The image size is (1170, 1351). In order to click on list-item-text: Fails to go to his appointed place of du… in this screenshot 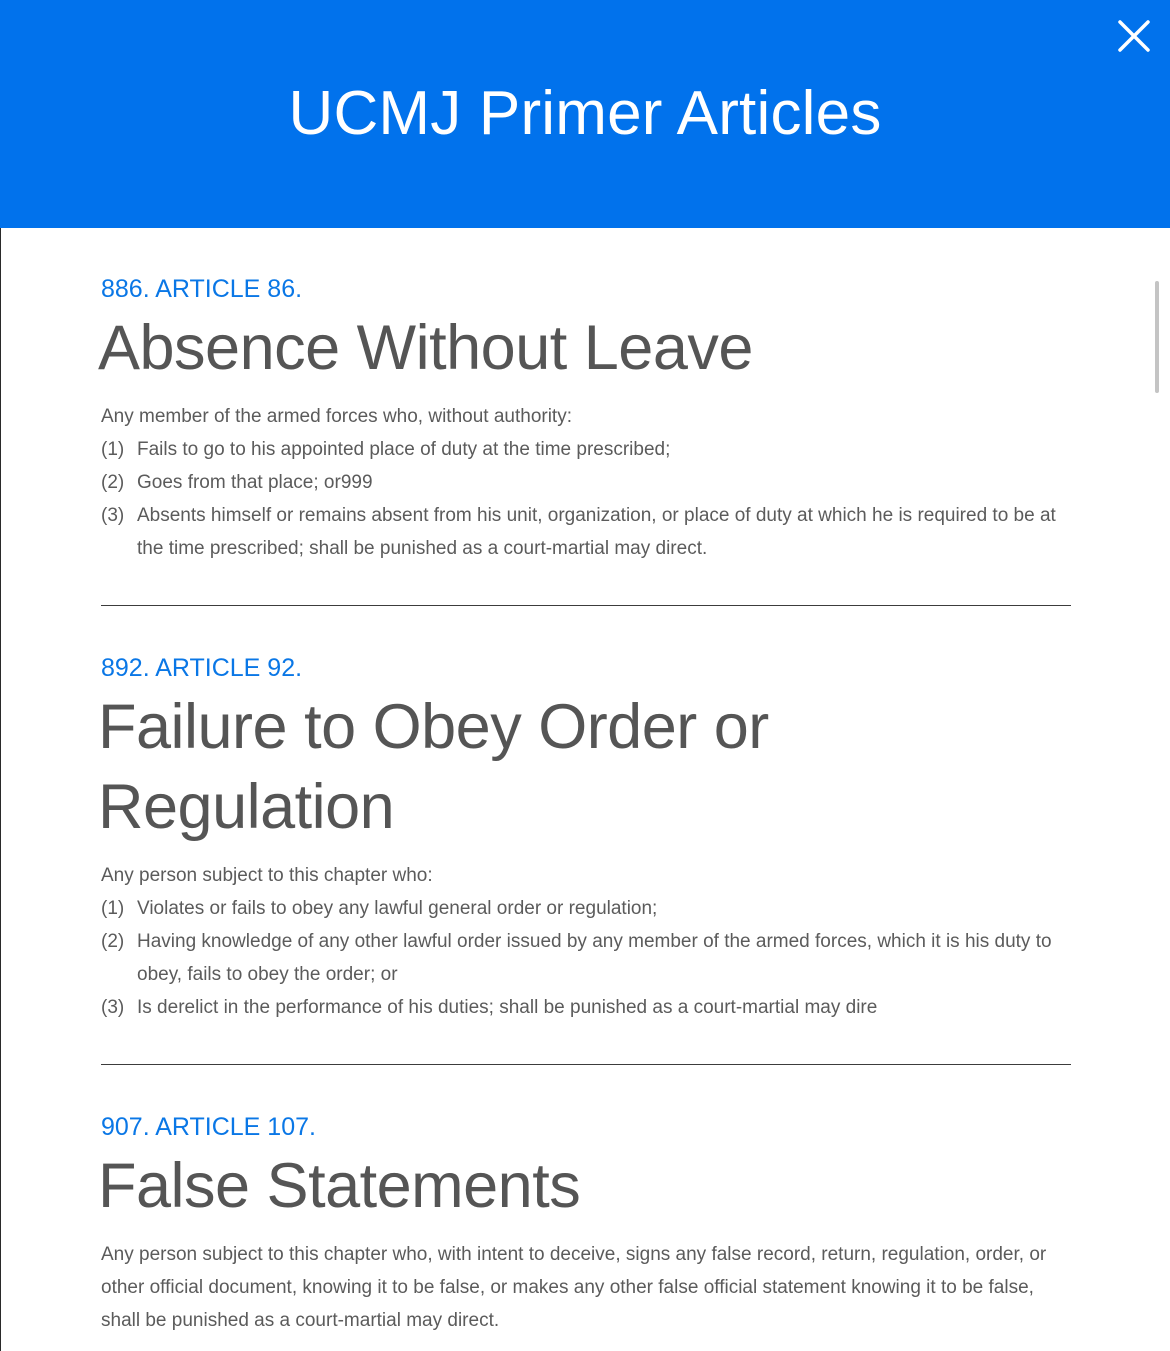, I will do `click(404, 449)`.